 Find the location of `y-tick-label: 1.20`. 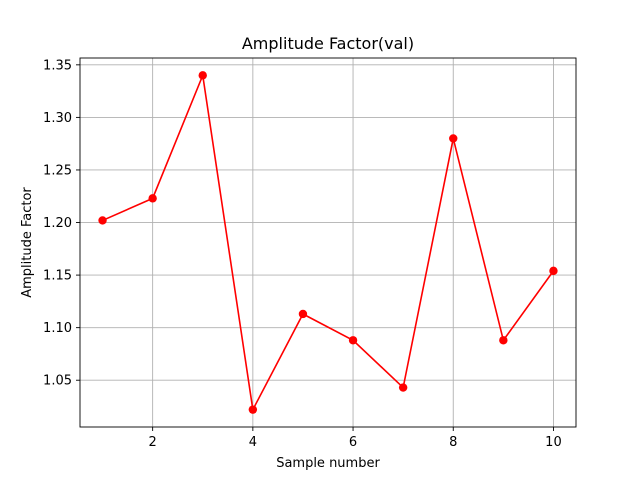

y-tick-label: 1.20 is located at coordinates (57, 223).